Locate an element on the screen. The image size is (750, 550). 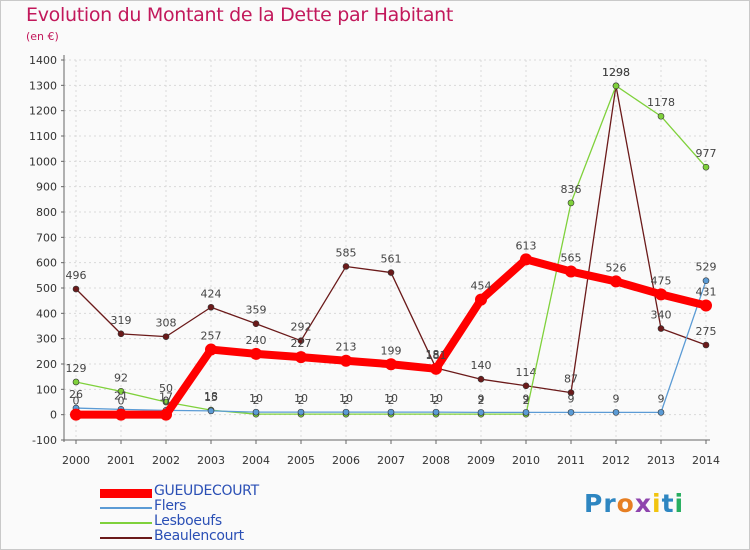
data-label-flers: 21 is located at coordinates (121, 395).